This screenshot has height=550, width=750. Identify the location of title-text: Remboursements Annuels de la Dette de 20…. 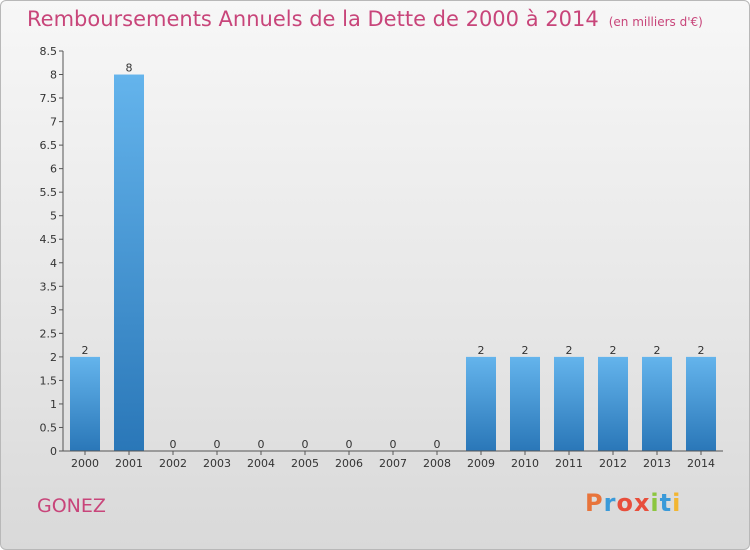
(313, 19).